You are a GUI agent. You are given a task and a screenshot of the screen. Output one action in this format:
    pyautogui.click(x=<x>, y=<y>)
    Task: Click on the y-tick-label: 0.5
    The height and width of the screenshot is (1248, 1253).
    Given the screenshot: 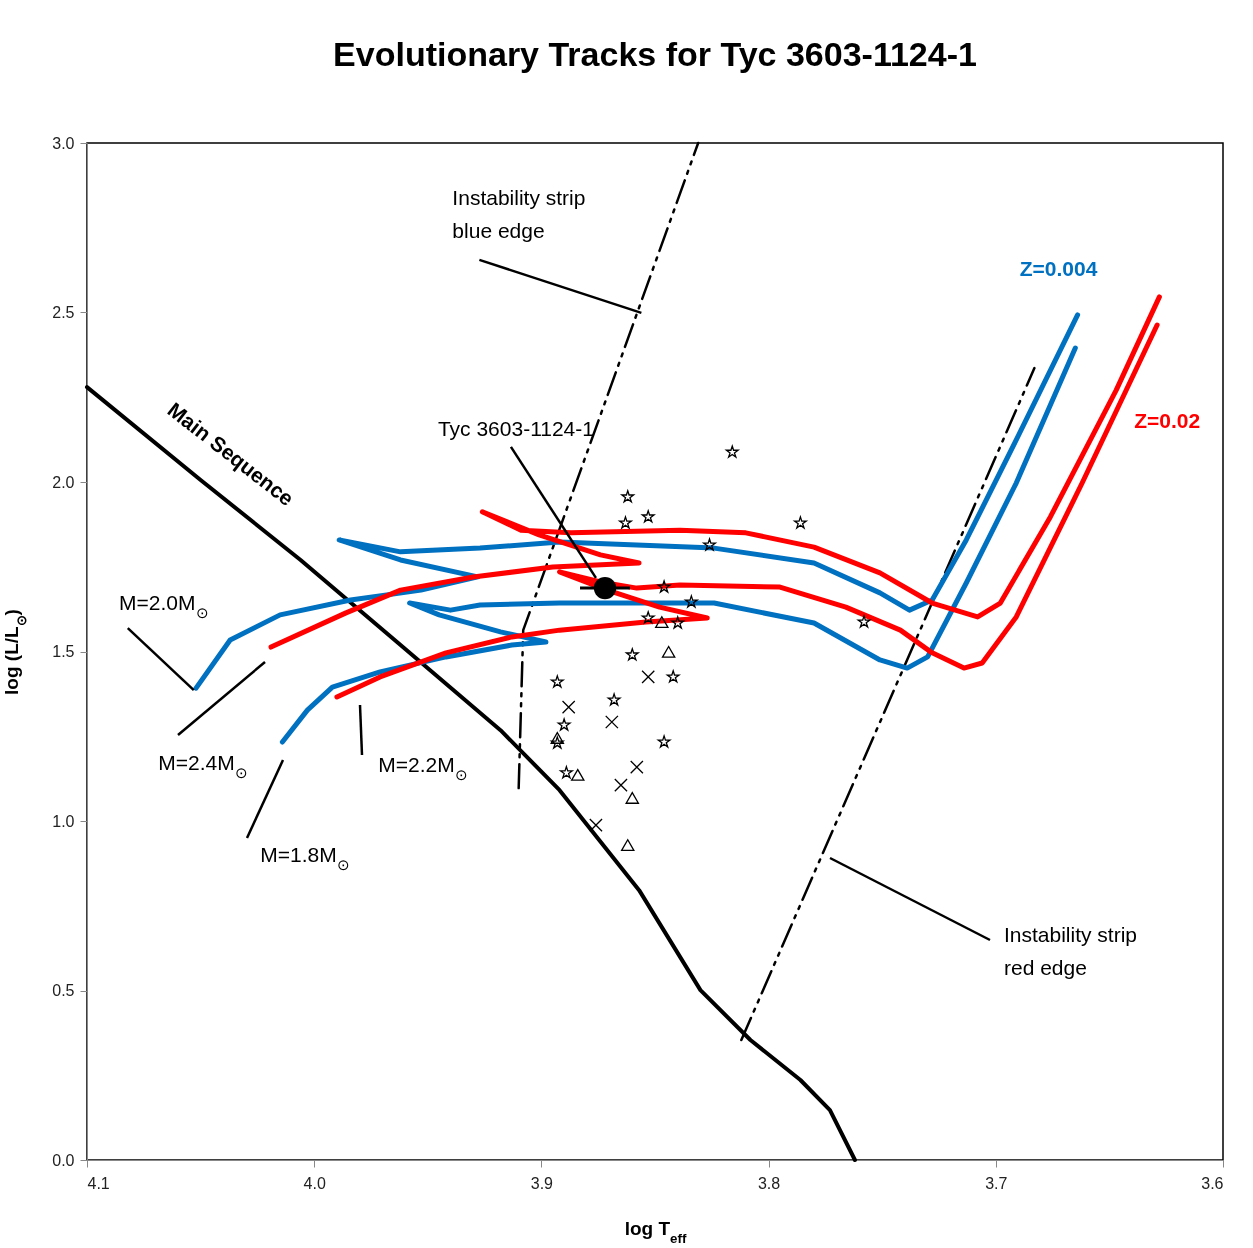 What is the action you would take?
    pyautogui.click(x=63, y=990)
    